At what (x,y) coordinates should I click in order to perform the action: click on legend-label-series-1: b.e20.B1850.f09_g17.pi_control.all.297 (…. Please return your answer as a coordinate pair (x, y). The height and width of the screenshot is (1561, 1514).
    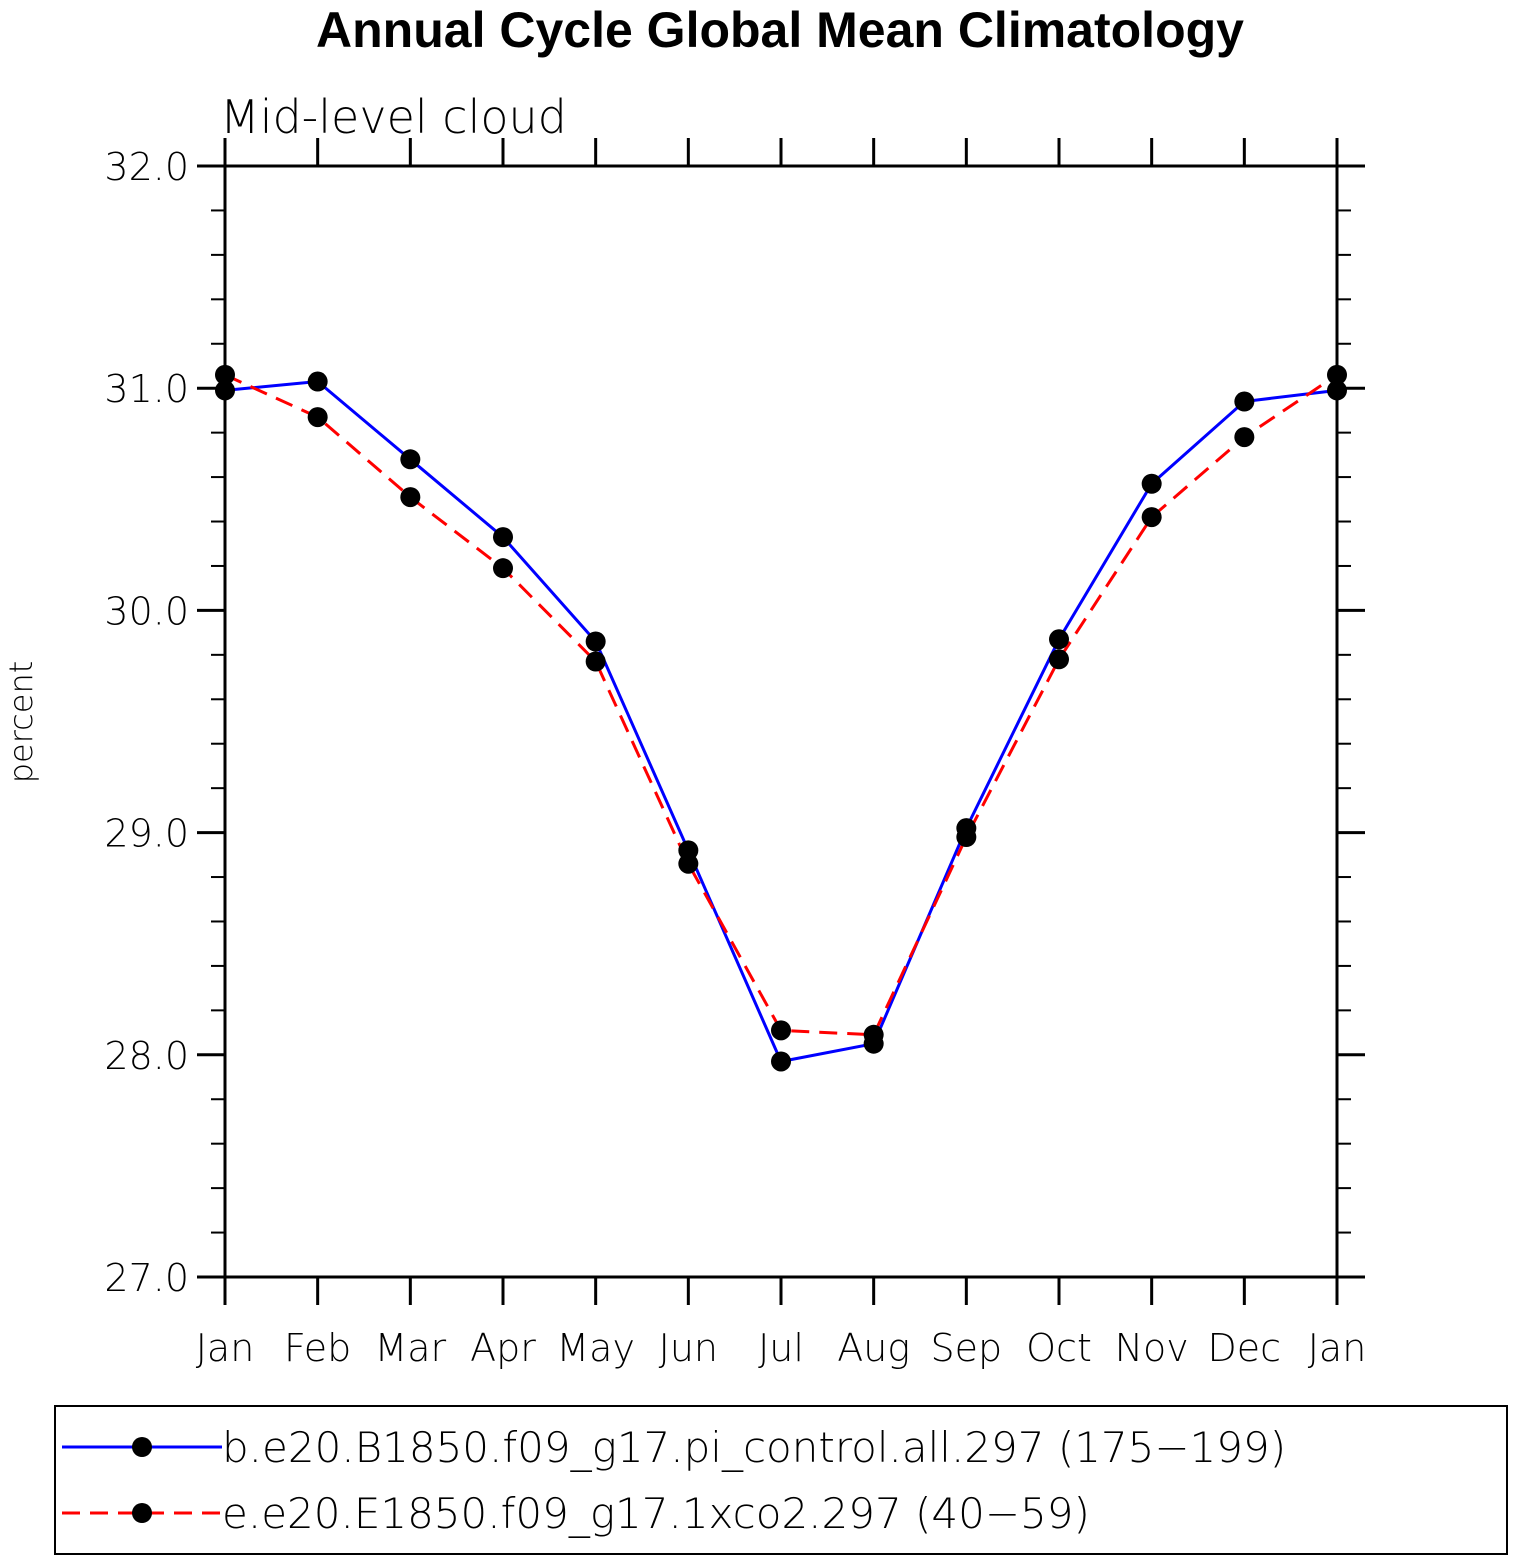
    Looking at the image, I should click on (754, 1447).